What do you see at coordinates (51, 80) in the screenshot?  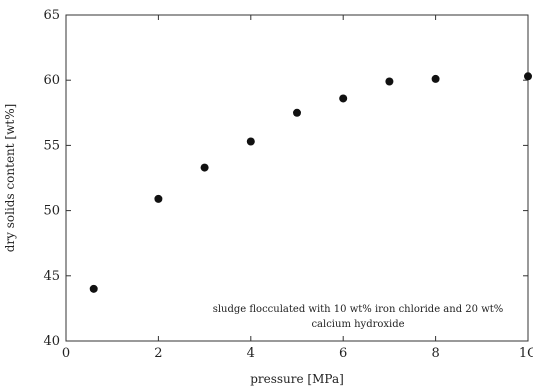 I see `y-tick-label: 60` at bounding box center [51, 80].